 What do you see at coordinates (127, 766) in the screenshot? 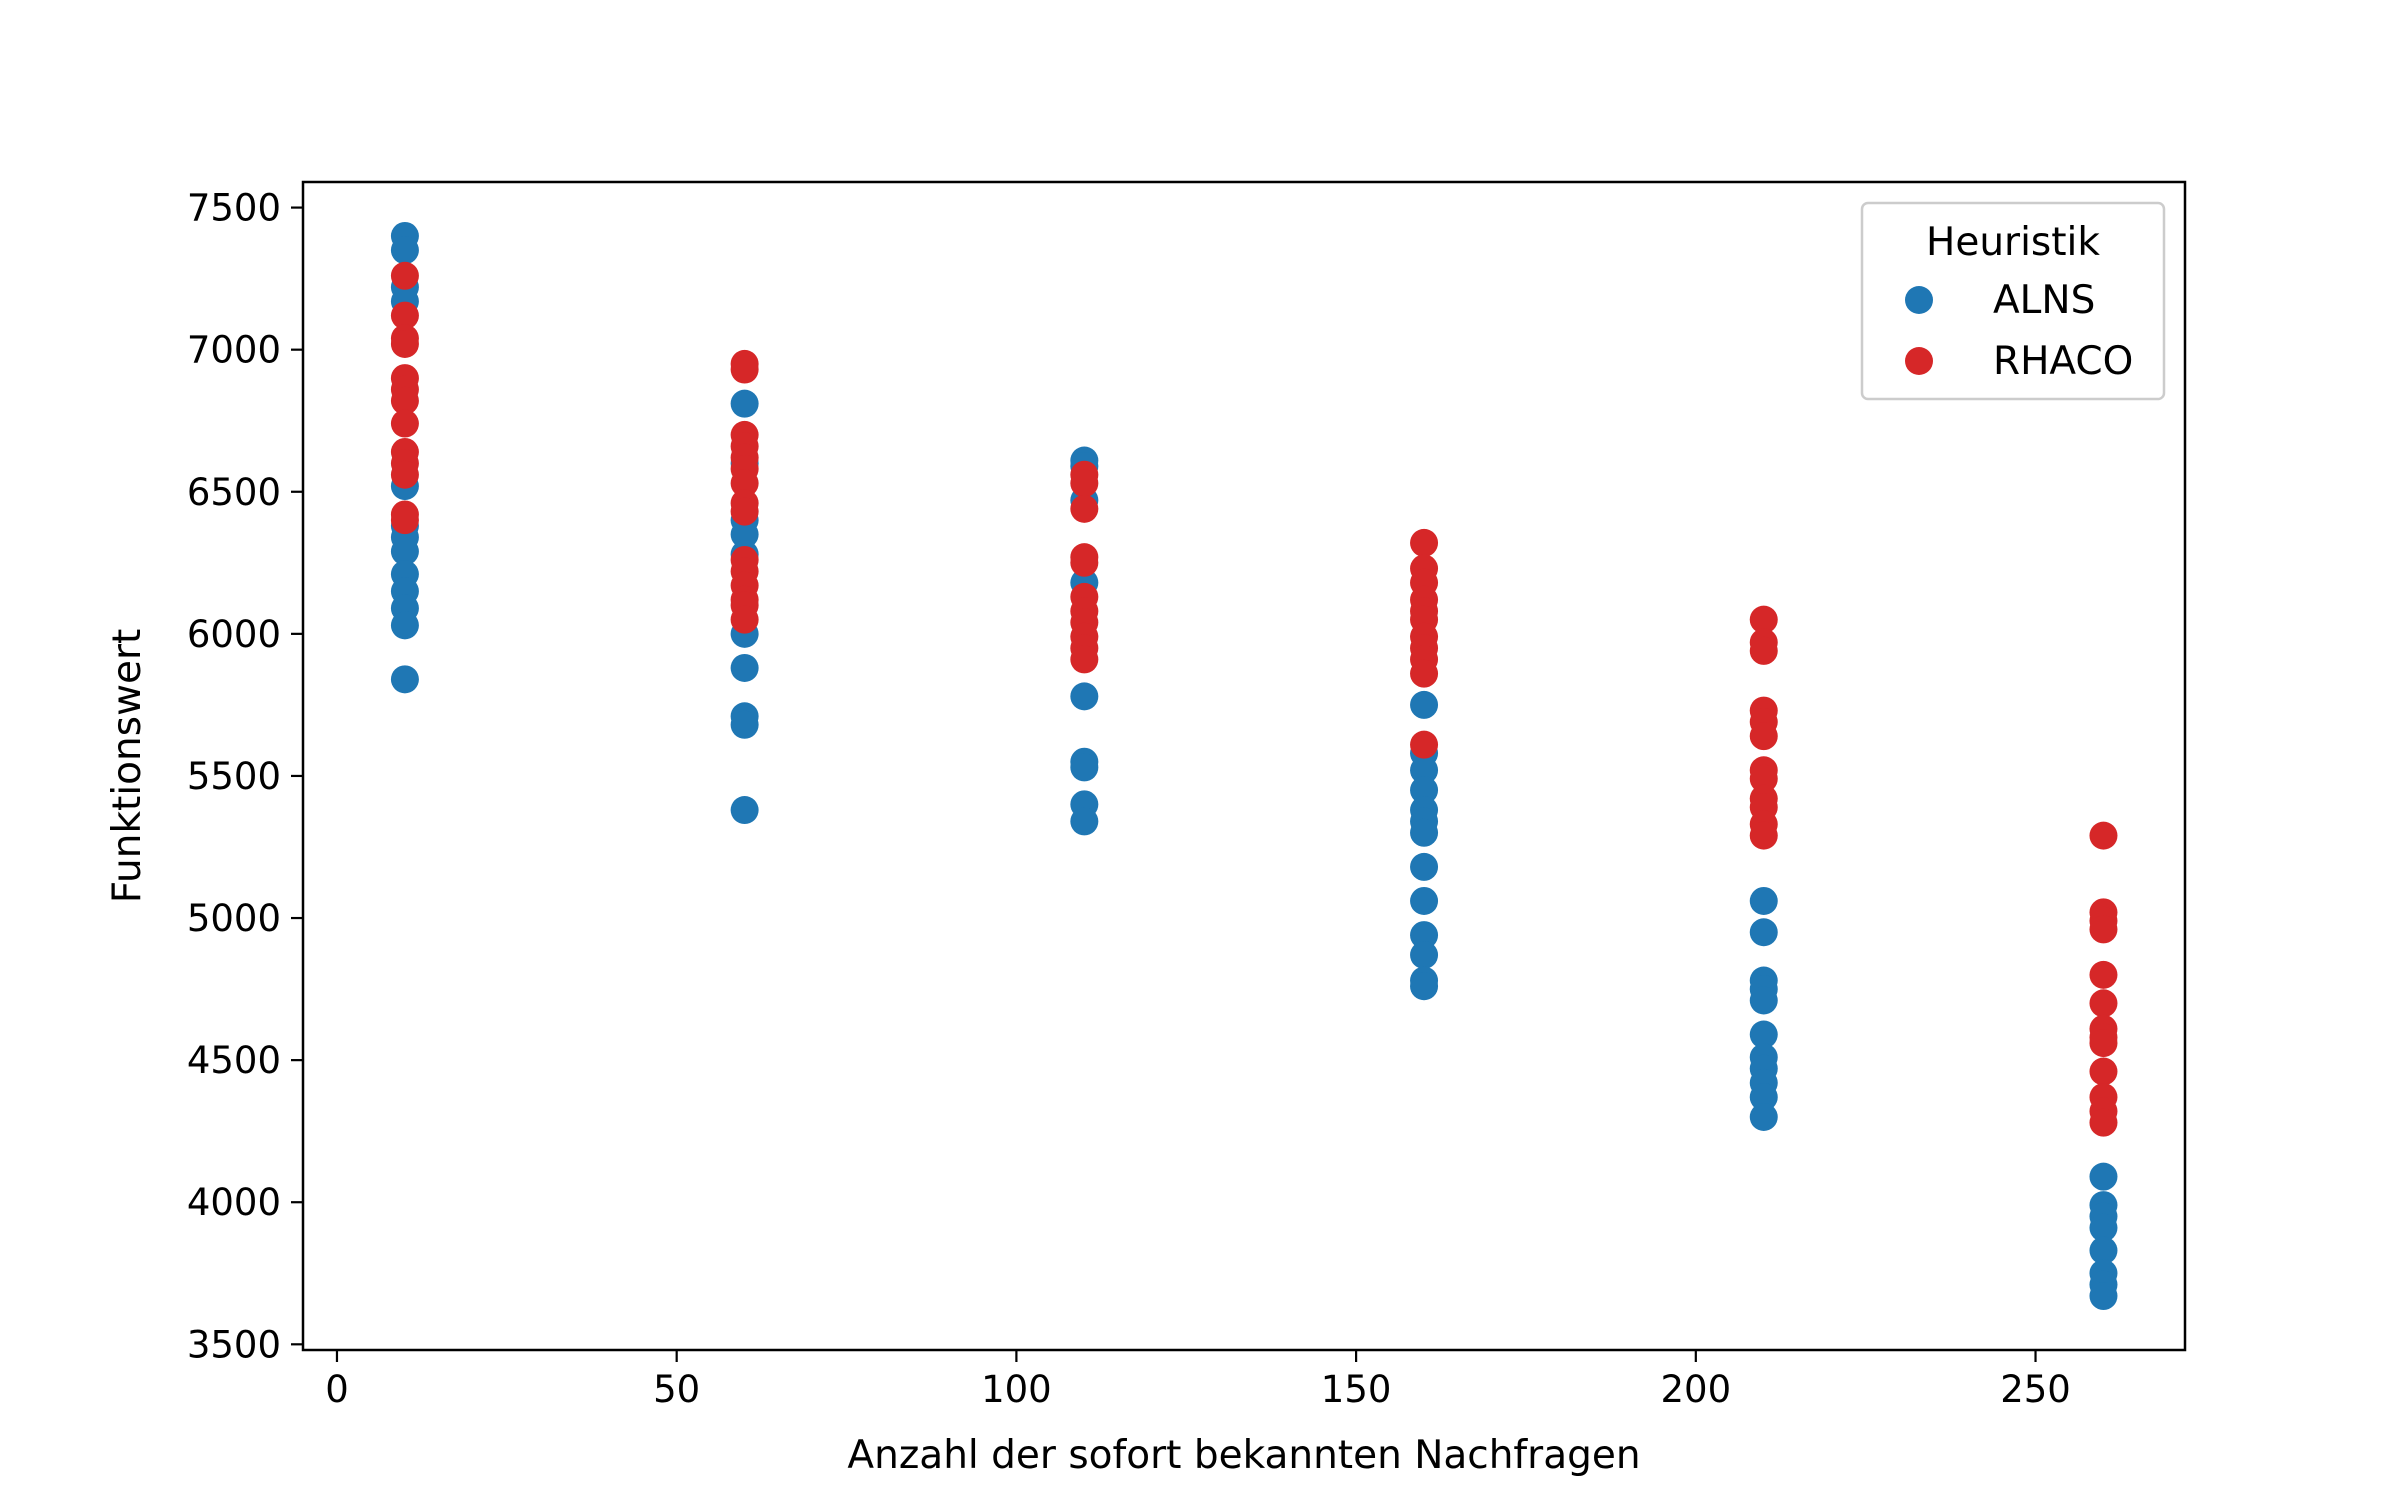
I see `y-axis-label: Funktionswert` at bounding box center [127, 766].